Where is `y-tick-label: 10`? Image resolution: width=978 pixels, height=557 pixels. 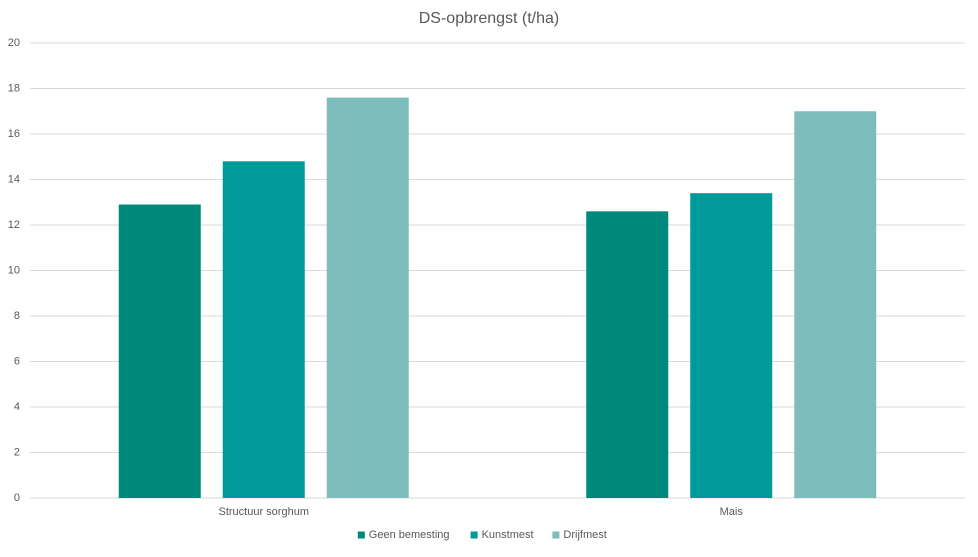 y-tick-label: 10 is located at coordinates (14, 270).